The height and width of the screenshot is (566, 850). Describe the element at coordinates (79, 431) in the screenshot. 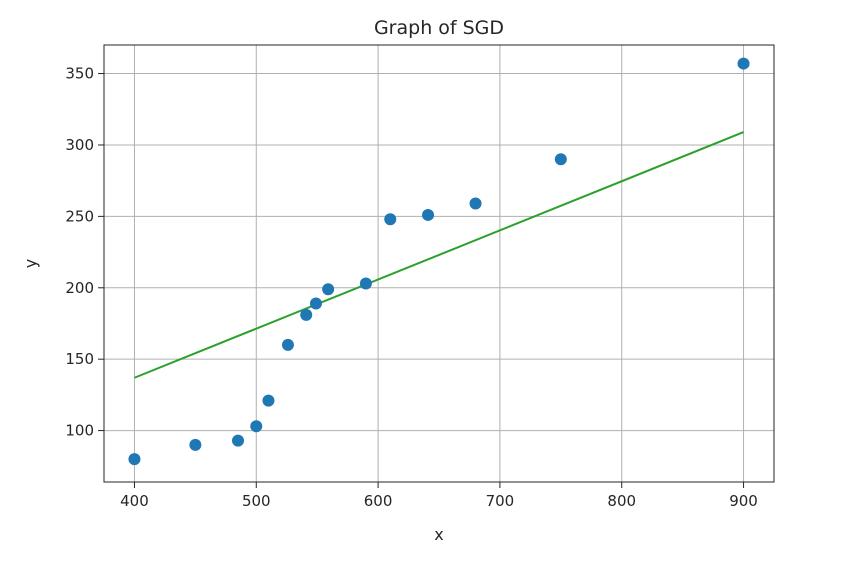

I see `y-tick-label-100: 100` at that location.